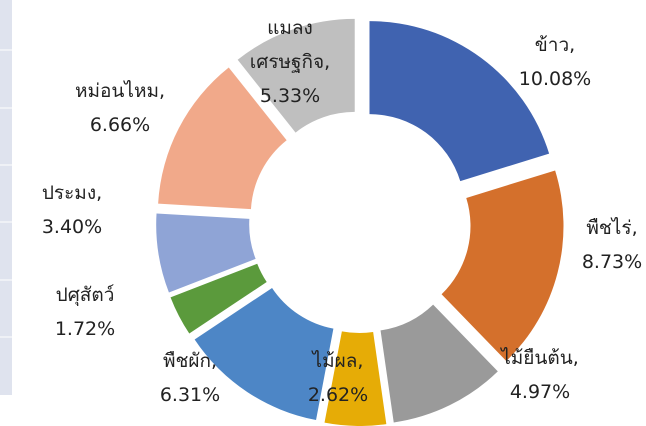  What do you see at coordinates (290, 96) in the screenshot?
I see `value-label: 5.33%` at bounding box center [290, 96].